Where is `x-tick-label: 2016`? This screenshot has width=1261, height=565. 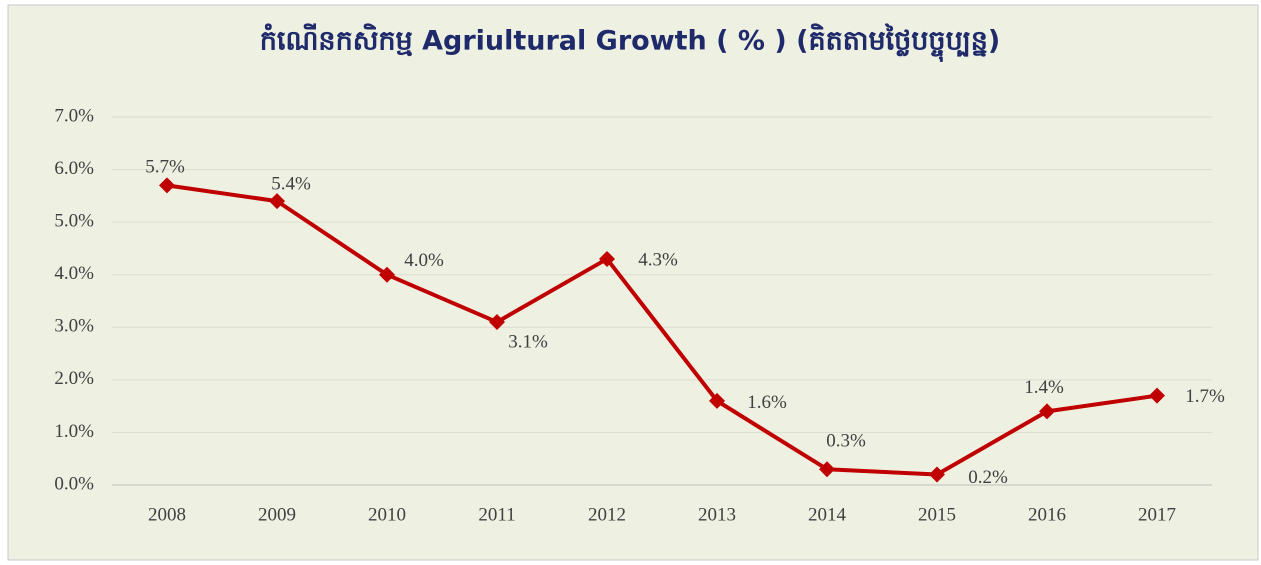
x-tick-label: 2016 is located at coordinates (1047, 514).